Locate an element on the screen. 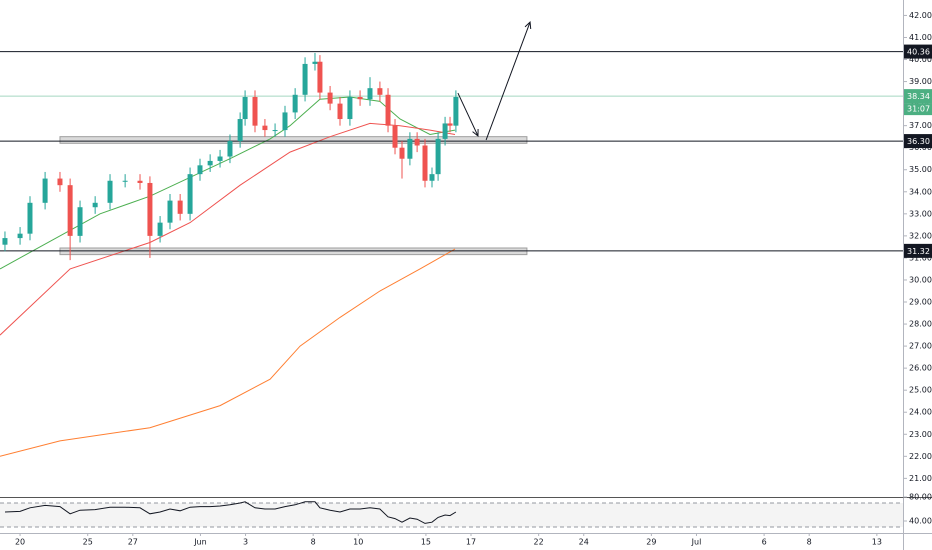  y-tick-label: 25.00 is located at coordinates (920, 390).